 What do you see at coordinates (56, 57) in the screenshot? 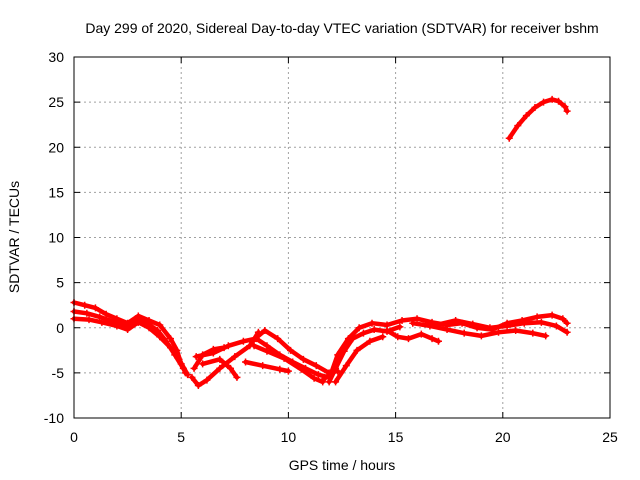
I see `y-tick-label: 30` at bounding box center [56, 57].